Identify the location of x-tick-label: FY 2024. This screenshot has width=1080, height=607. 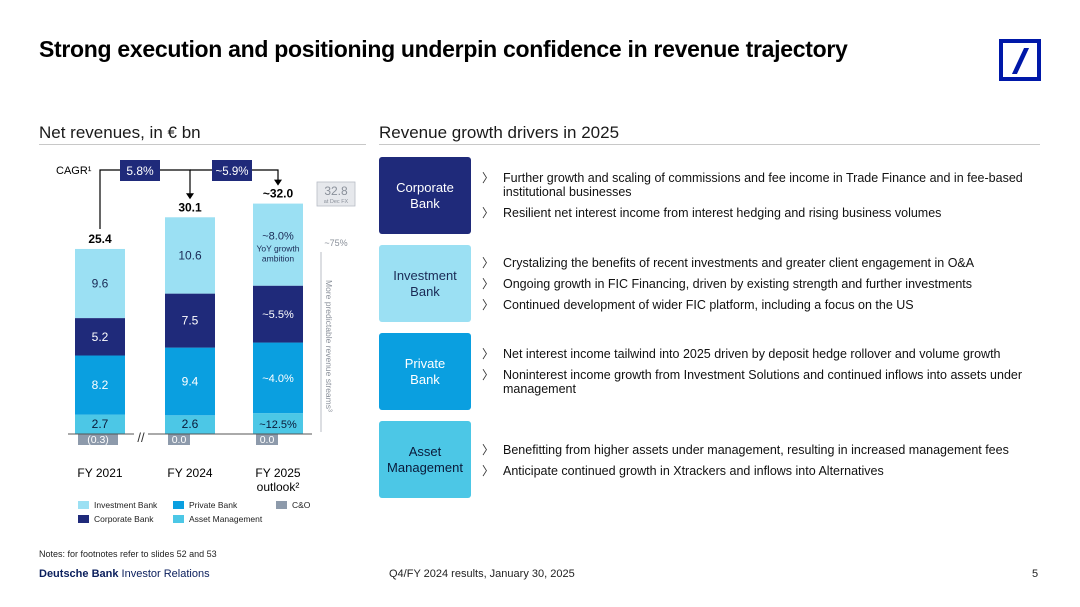
(189, 473).